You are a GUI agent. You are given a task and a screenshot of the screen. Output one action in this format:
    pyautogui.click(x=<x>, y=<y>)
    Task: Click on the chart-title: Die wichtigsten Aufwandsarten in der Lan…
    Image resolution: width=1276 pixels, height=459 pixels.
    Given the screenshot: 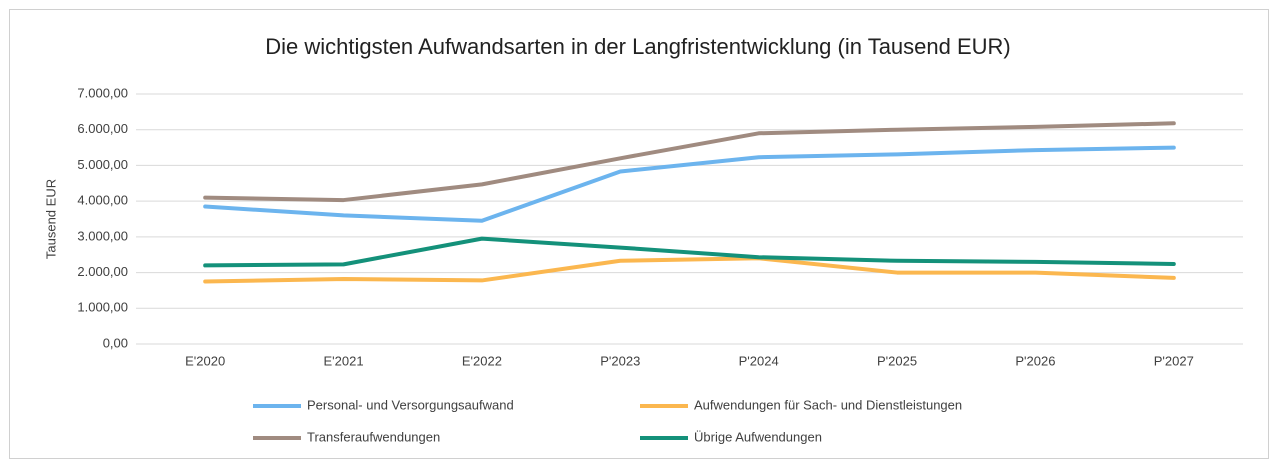 What is the action you would take?
    pyautogui.click(x=638, y=46)
    